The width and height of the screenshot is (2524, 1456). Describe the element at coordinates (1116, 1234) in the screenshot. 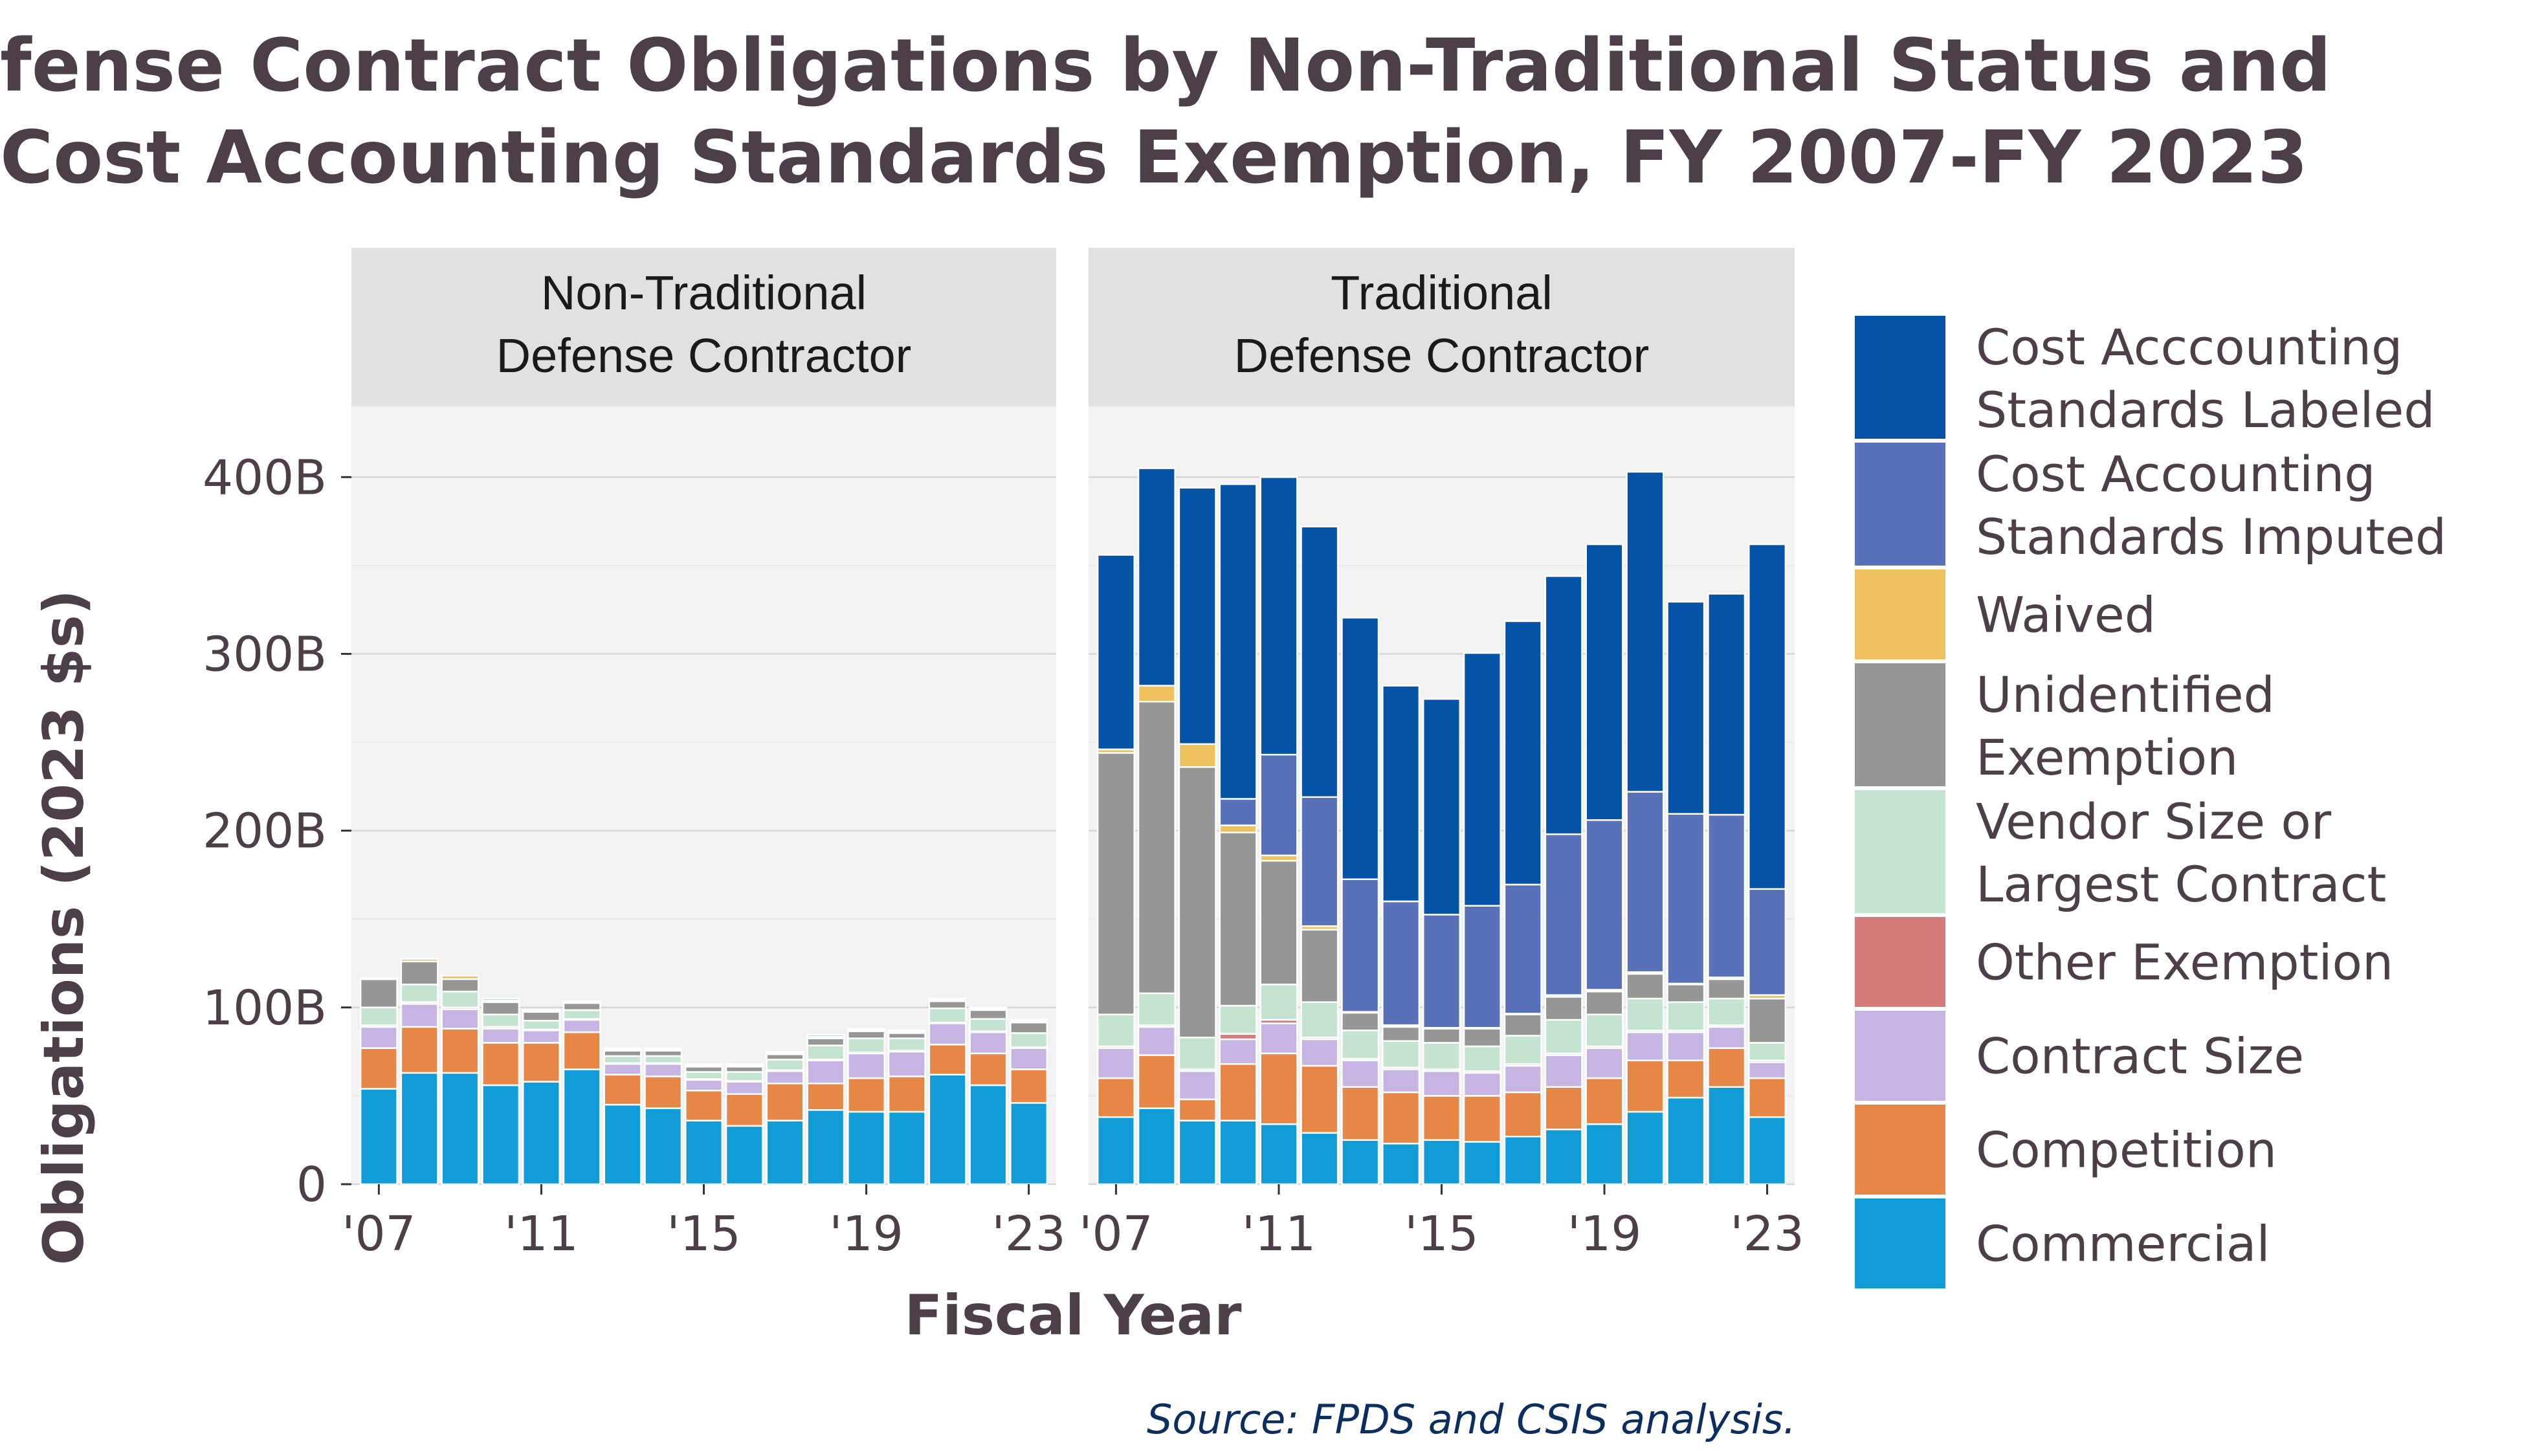

I see `panel-1-x-tick-label-0: '07` at that location.